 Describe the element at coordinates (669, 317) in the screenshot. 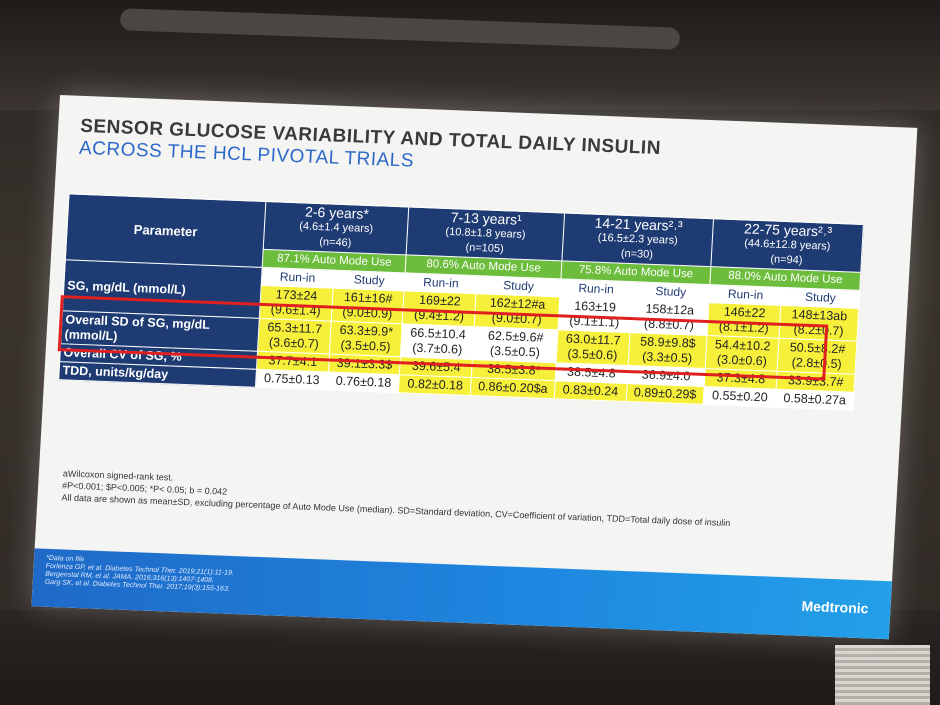

I see `table-cell: 158±12a (8.8±0.7)` at that location.